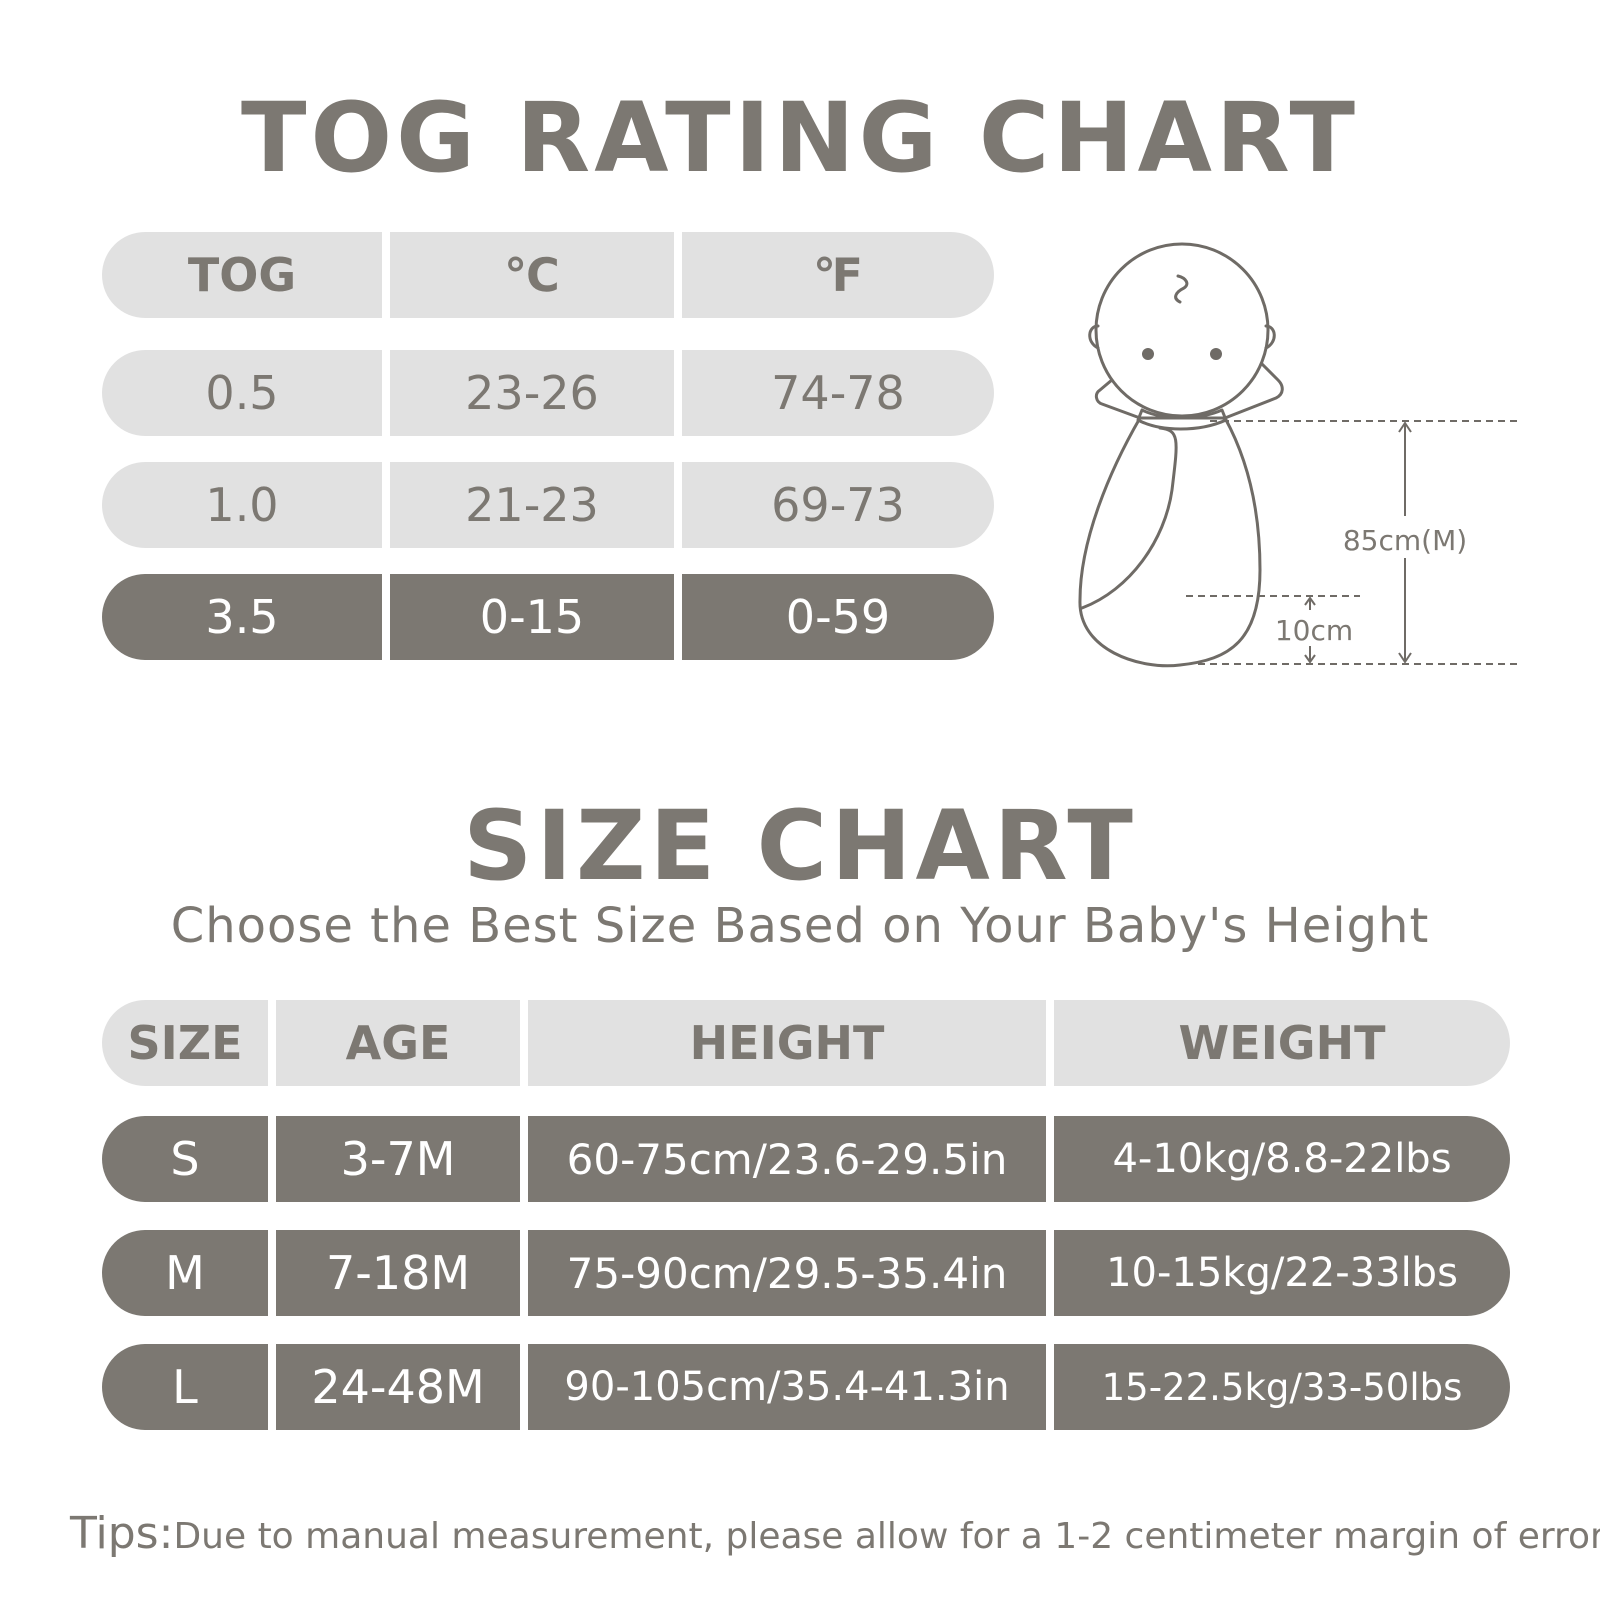  I want to click on height-header: HEIGHT, so click(787, 1043).